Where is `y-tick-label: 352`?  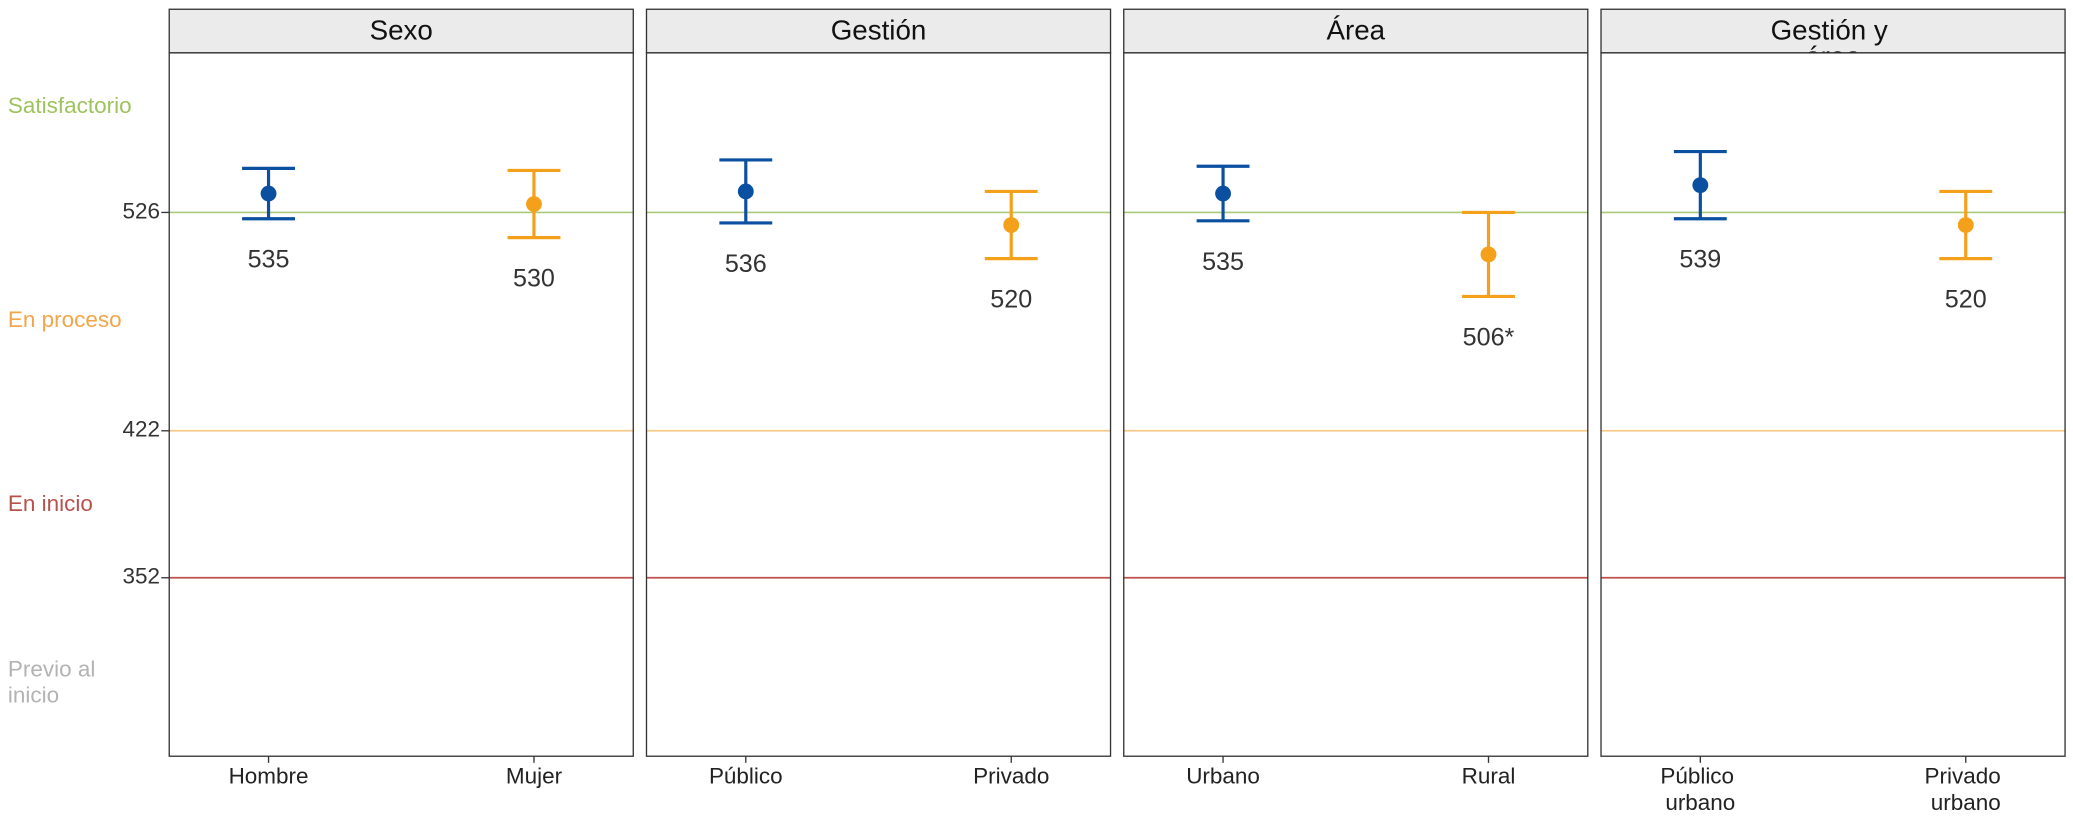 y-tick-label: 352 is located at coordinates (141, 576).